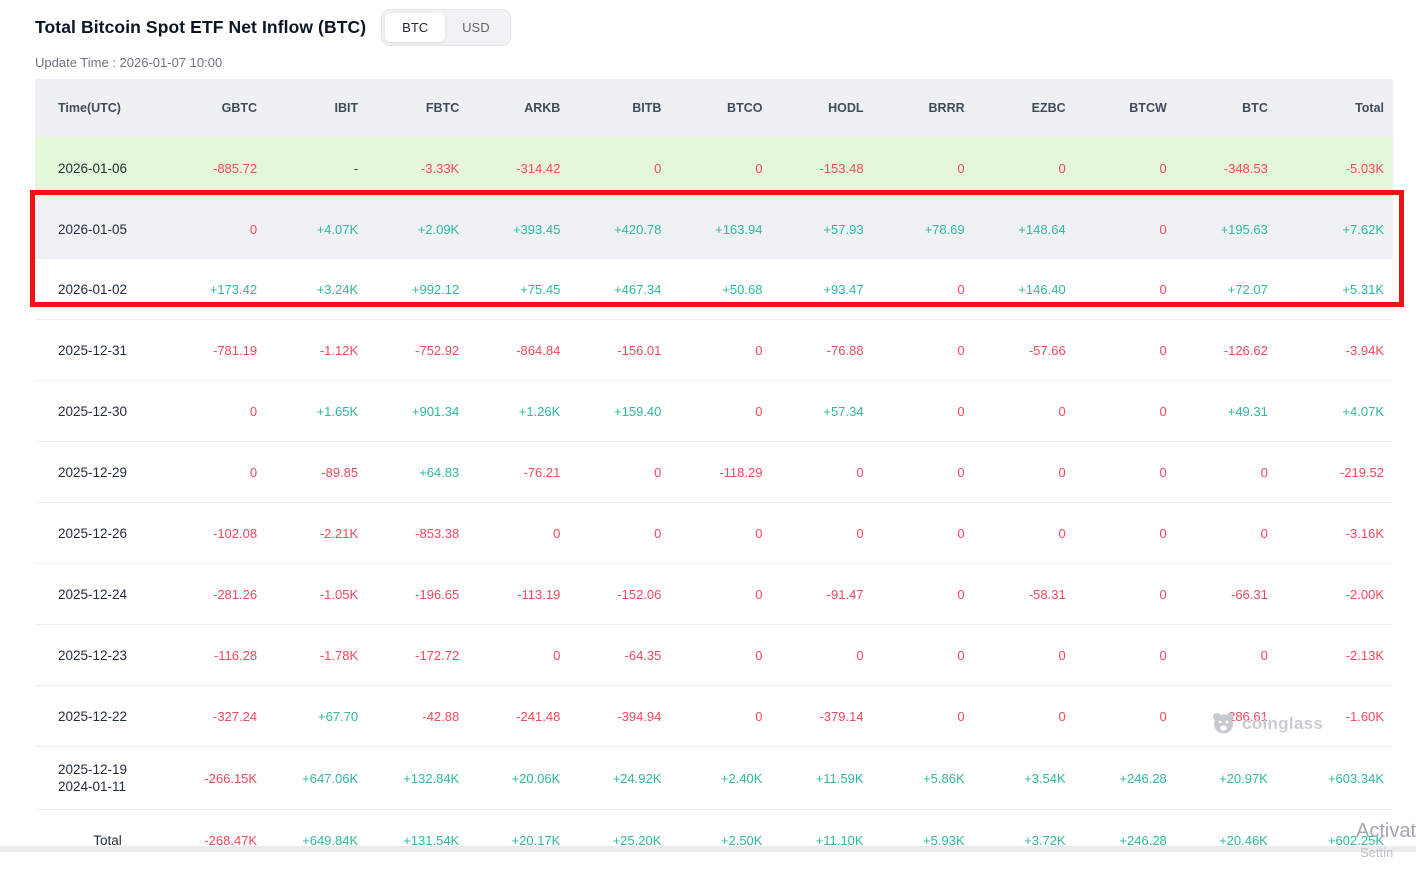  I want to click on cell-value: -113.19, so click(533, 594).